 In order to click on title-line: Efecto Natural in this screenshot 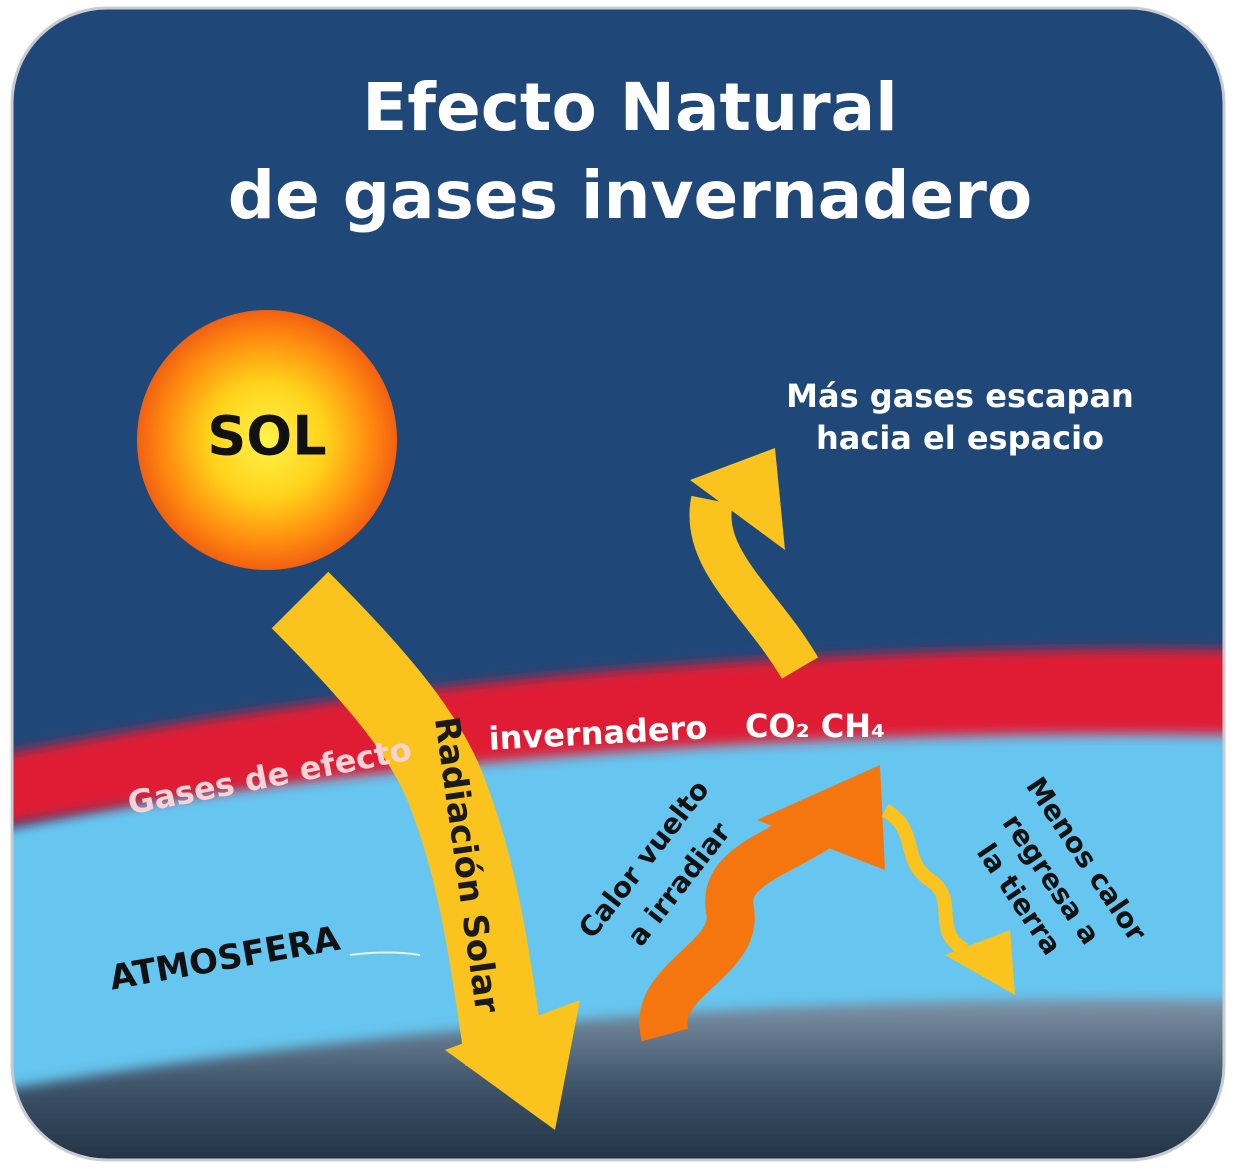, I will do `click(630, 107)`.